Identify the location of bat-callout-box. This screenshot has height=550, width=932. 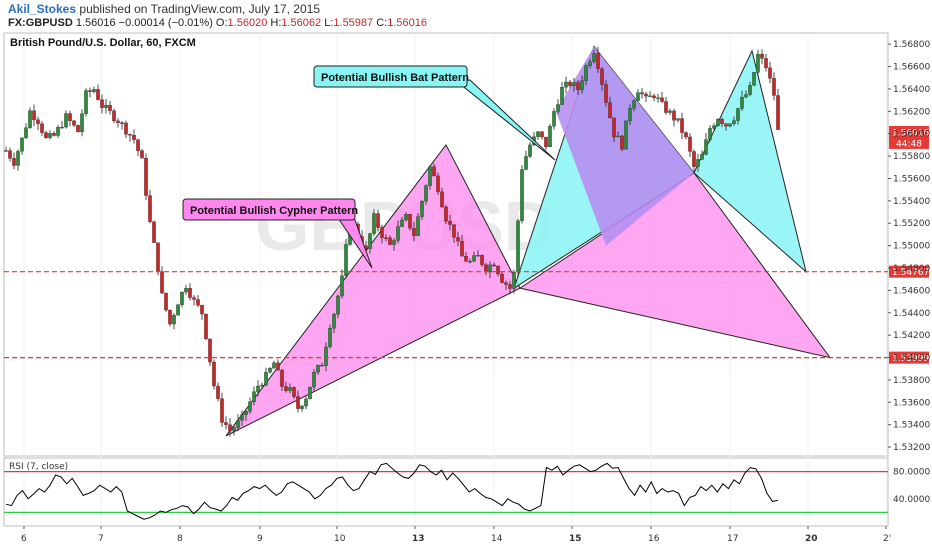
(390, 76).